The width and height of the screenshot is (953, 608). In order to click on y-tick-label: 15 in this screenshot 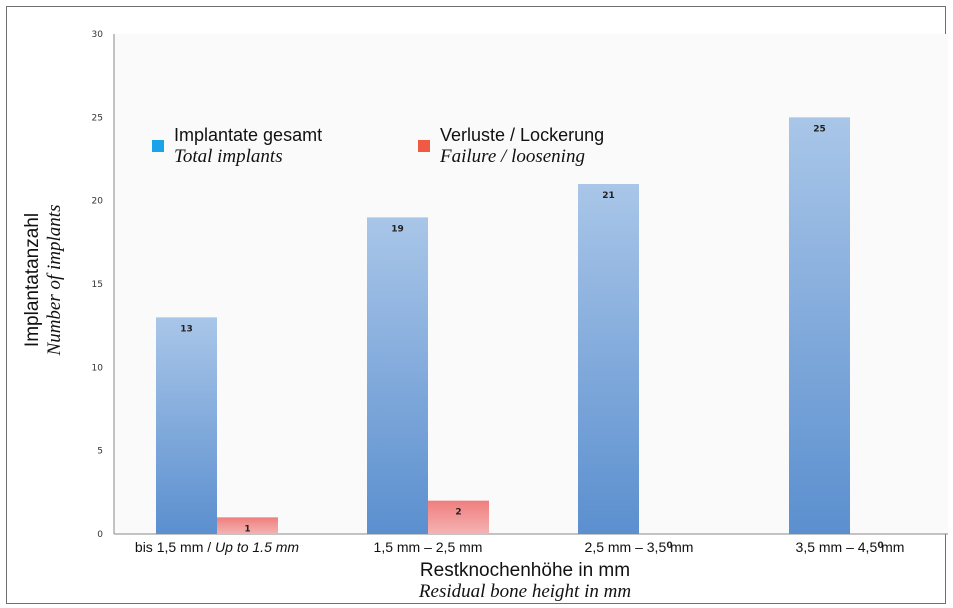, I will do `click(97, 285)`.